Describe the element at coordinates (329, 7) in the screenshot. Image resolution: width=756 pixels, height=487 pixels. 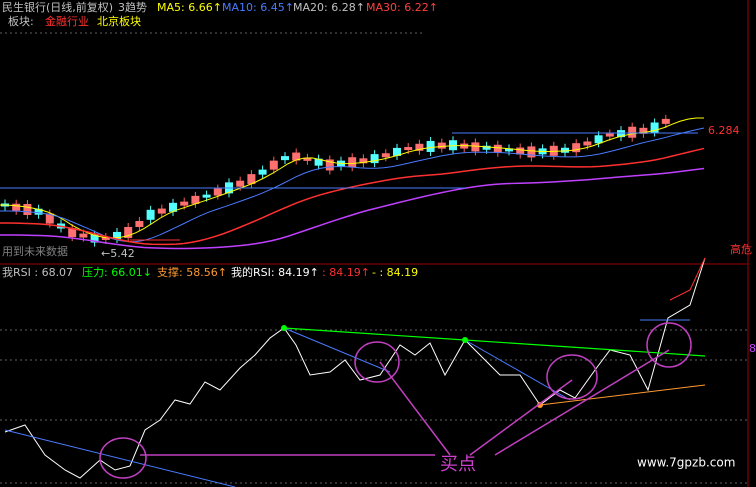
I see `ma20: MA20: 6.28↑` at that location.